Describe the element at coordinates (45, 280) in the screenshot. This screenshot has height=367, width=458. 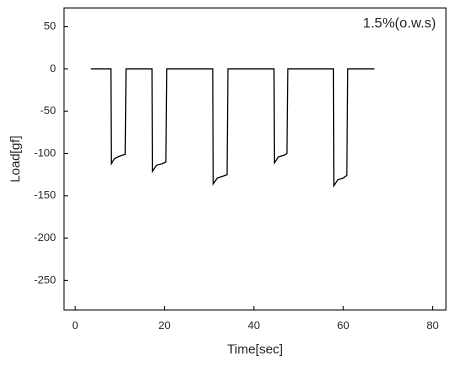
I see `y-tick-label: -250` at that location.